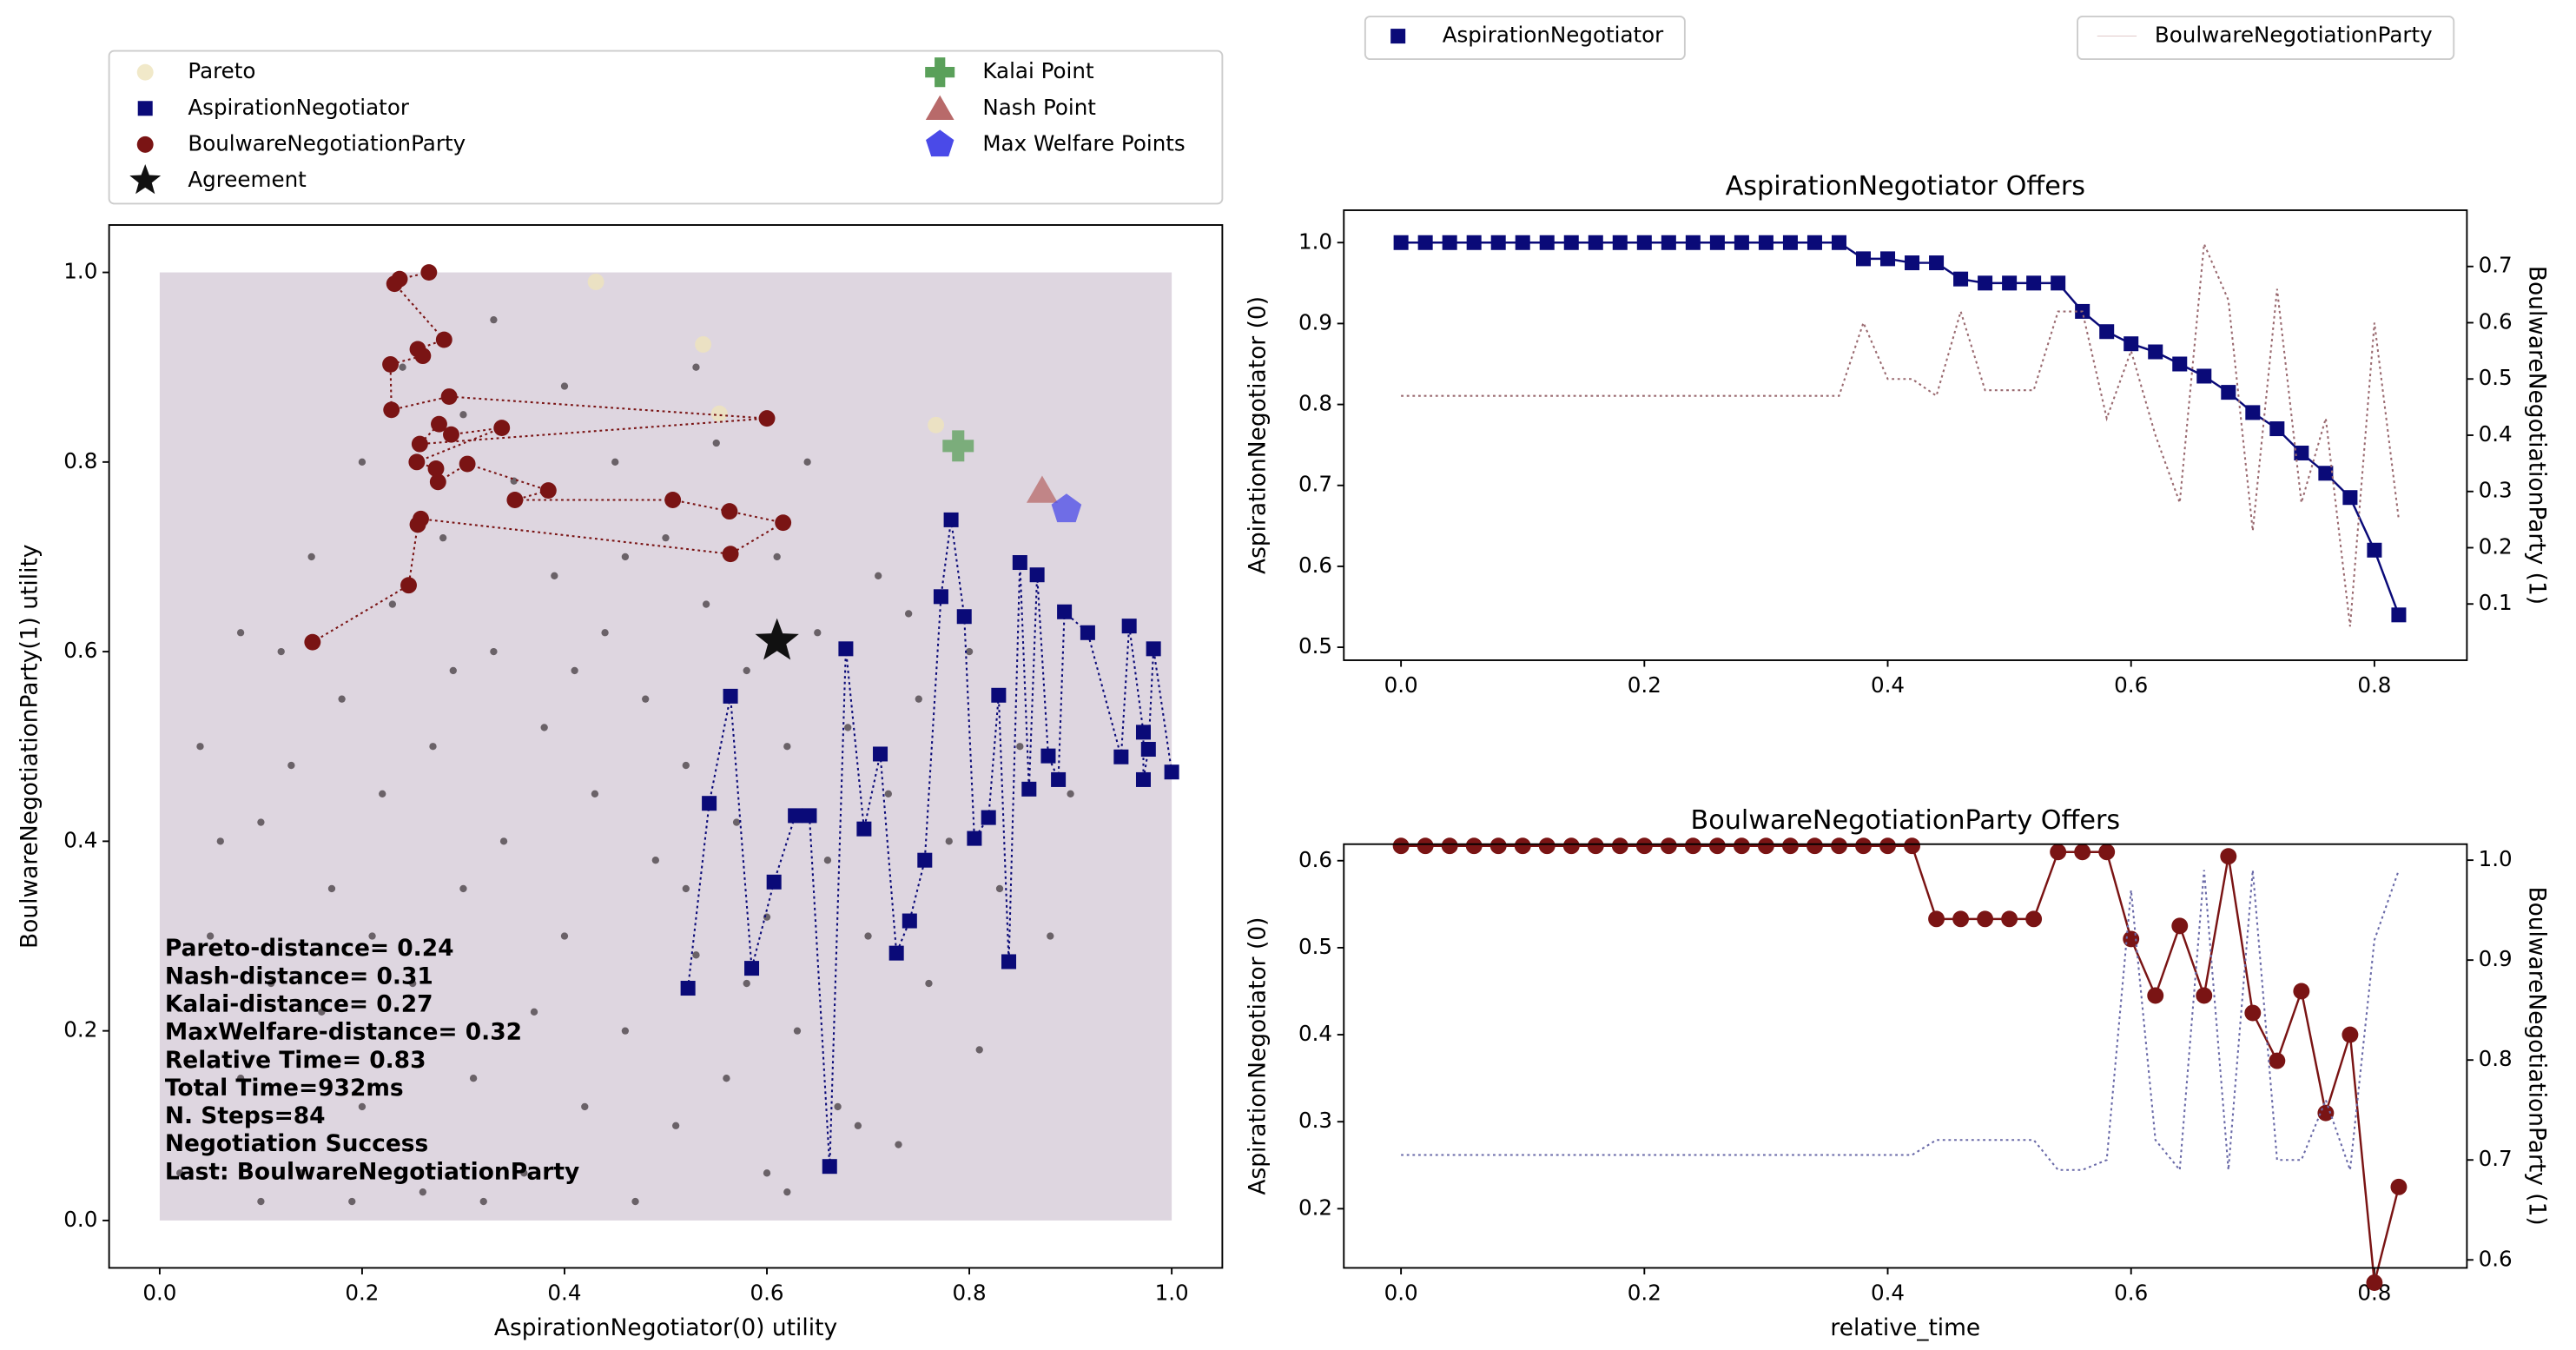 The height and width of the screenshot is (1350, 2576). Describe the element at coordinates (1315, 1207) in the screenshot. I see `y-tick-label: 0.2` at that location.